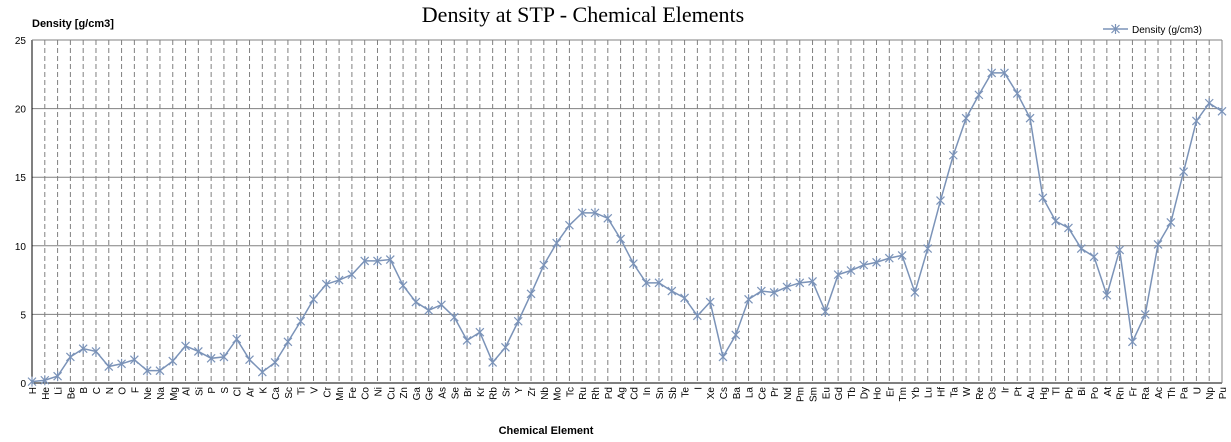 This screenshot has height=442, width=1231. What do you see at coordinates (263, 390) in the screenshot?
I see `x-tick-label: K` at bounding box center [263, 390].